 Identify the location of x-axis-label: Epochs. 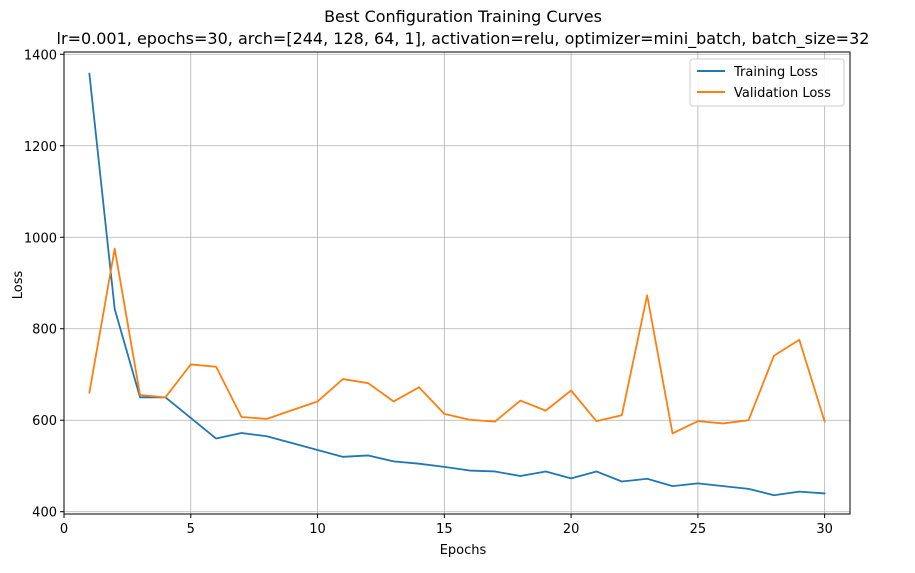
(463, 550).